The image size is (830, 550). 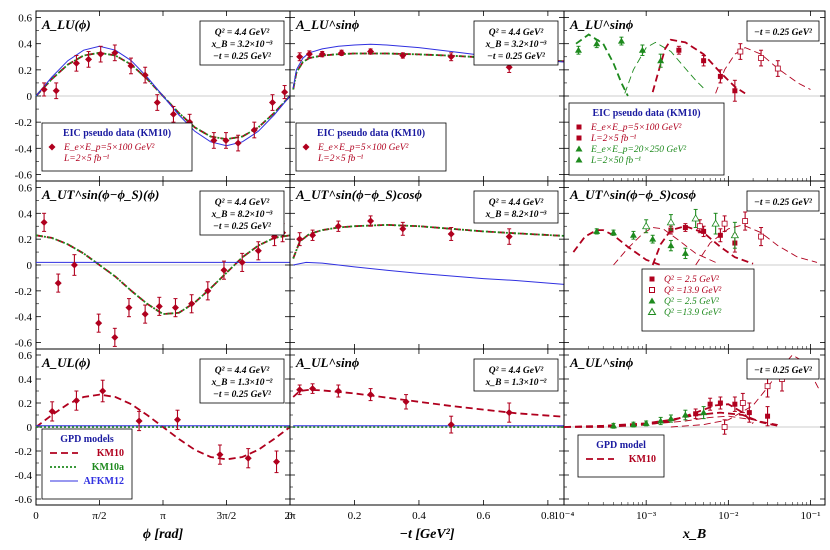 What do you see at coordinates (30, 266) in the screenshot?
I see `y-tick-label: 0` at bounding box center [30, 266].